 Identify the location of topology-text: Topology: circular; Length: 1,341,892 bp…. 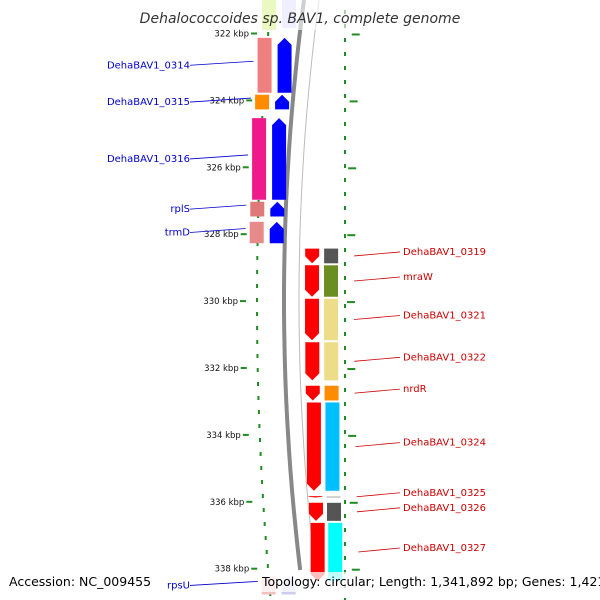
(430, 581).